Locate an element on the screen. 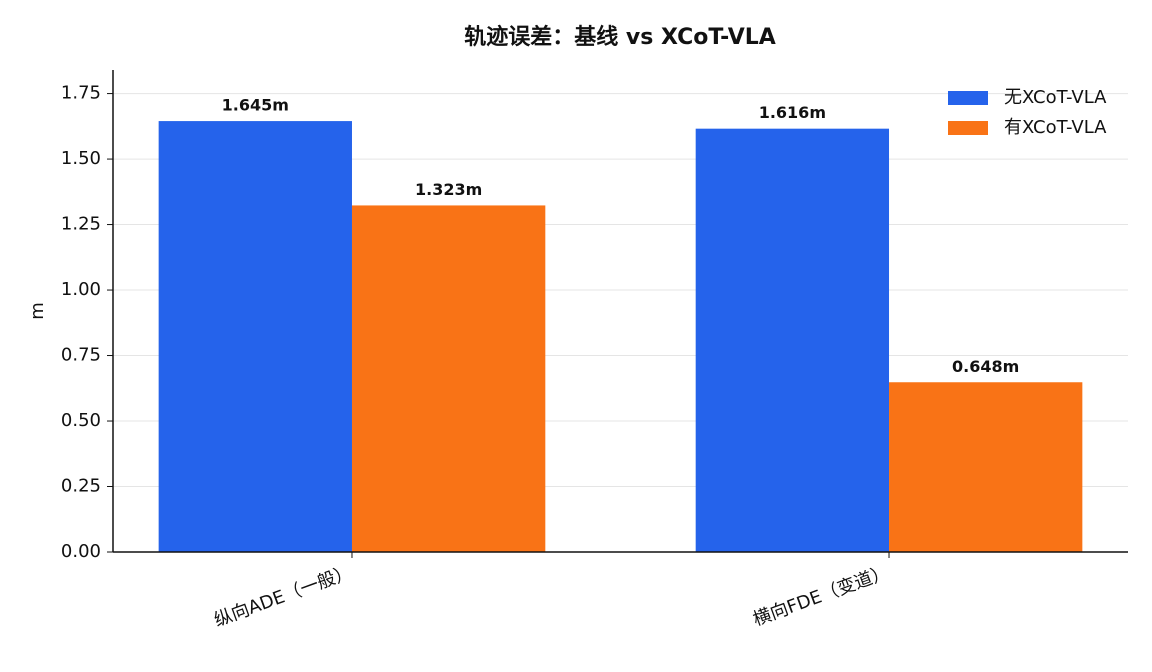 This screenshot has height=672, width=1152. y-tick-label: 0.75 is located at coordinates (81, 355).